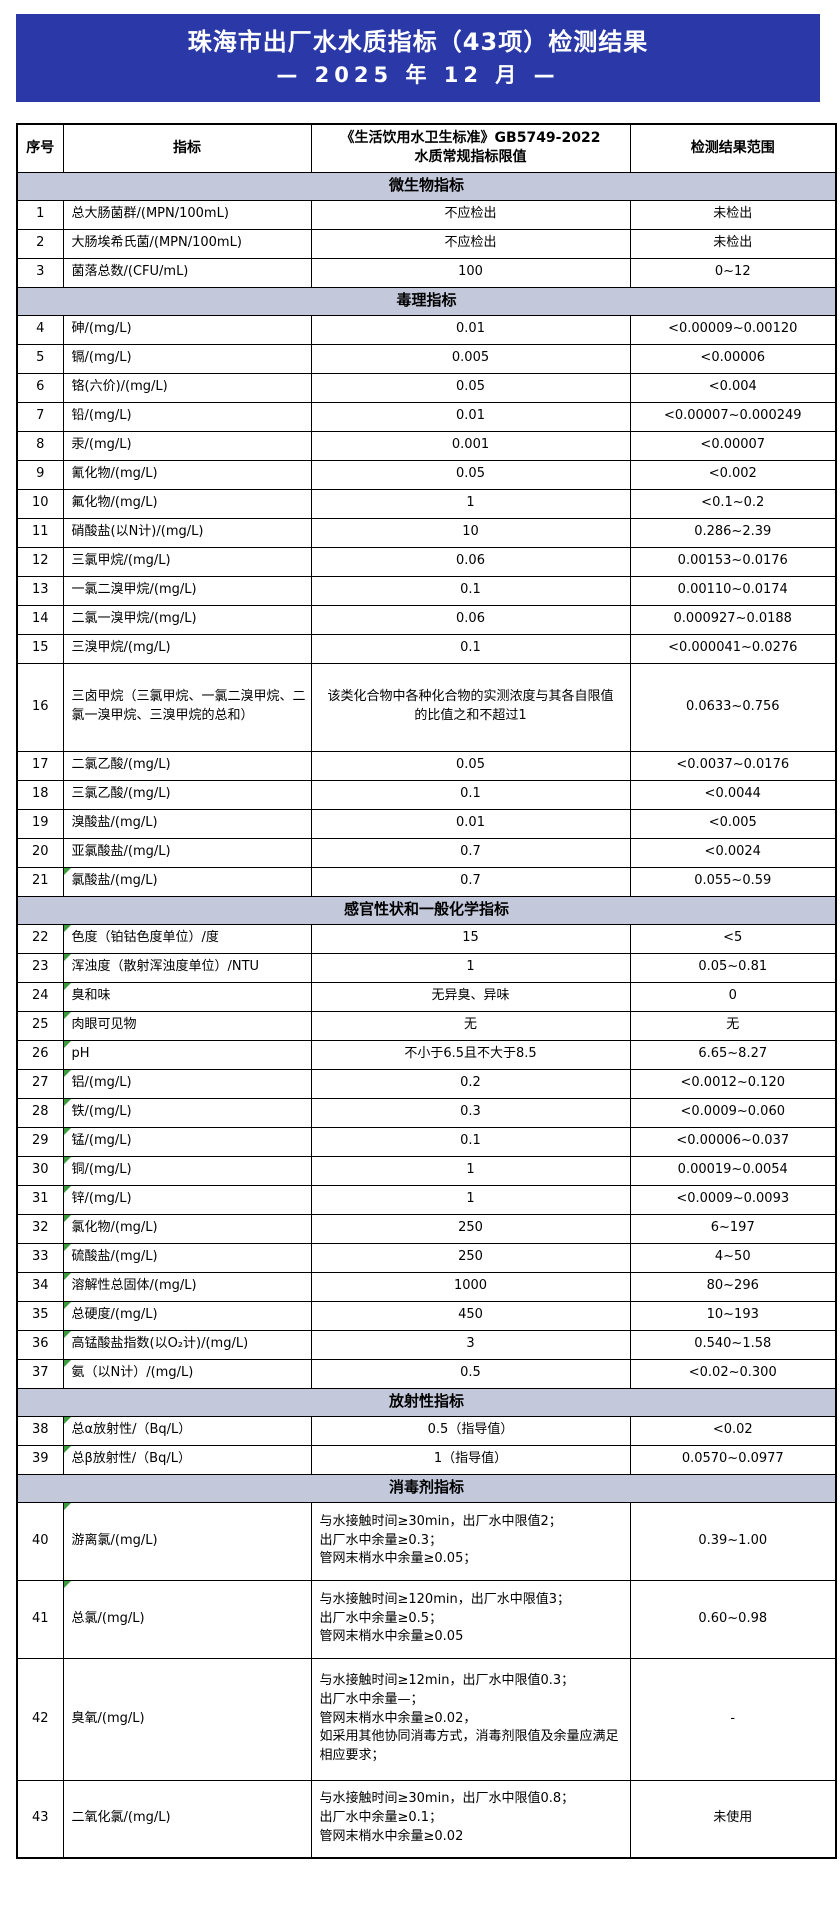  I want to click on table-row: 31 锌/(mg/L) 1 <0.0009~0.0093, so click(426, 1199).